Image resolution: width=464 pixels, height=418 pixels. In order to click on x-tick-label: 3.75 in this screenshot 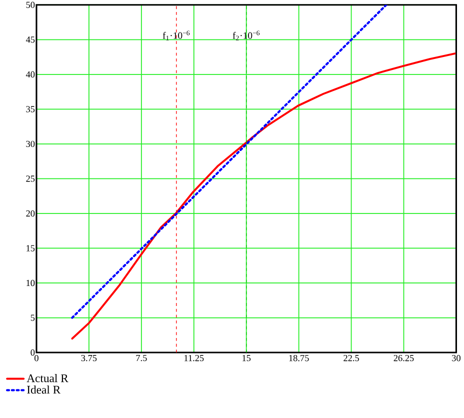, I will do `click(89, 358)`.